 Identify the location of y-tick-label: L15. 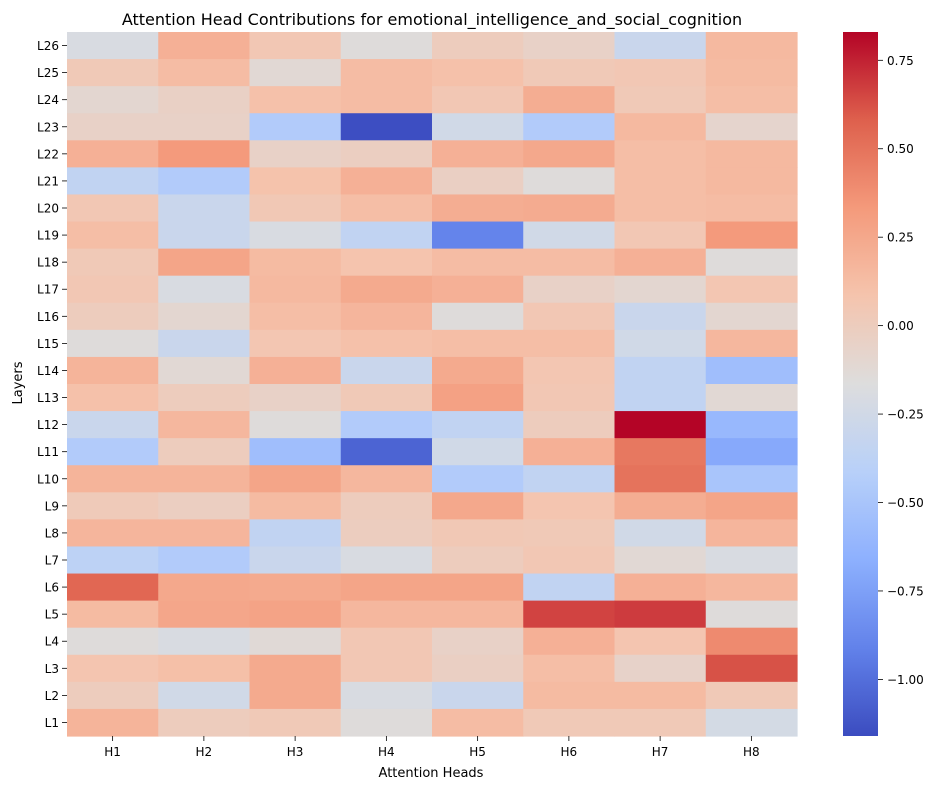
(48, 344).